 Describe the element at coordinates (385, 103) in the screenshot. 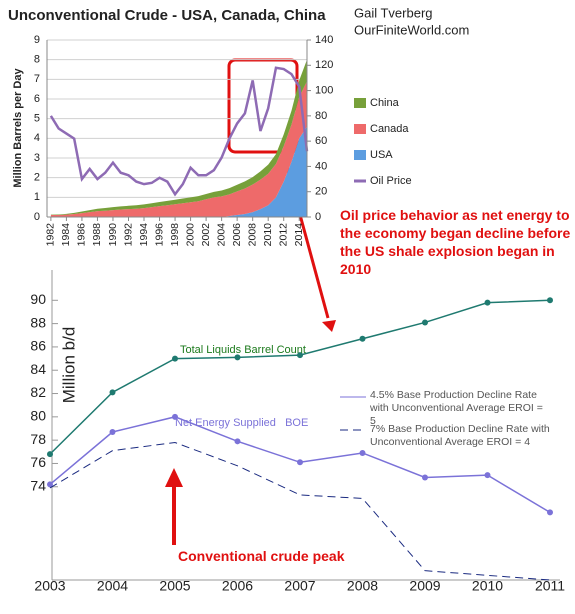

I see `legend-label: China` at that location.